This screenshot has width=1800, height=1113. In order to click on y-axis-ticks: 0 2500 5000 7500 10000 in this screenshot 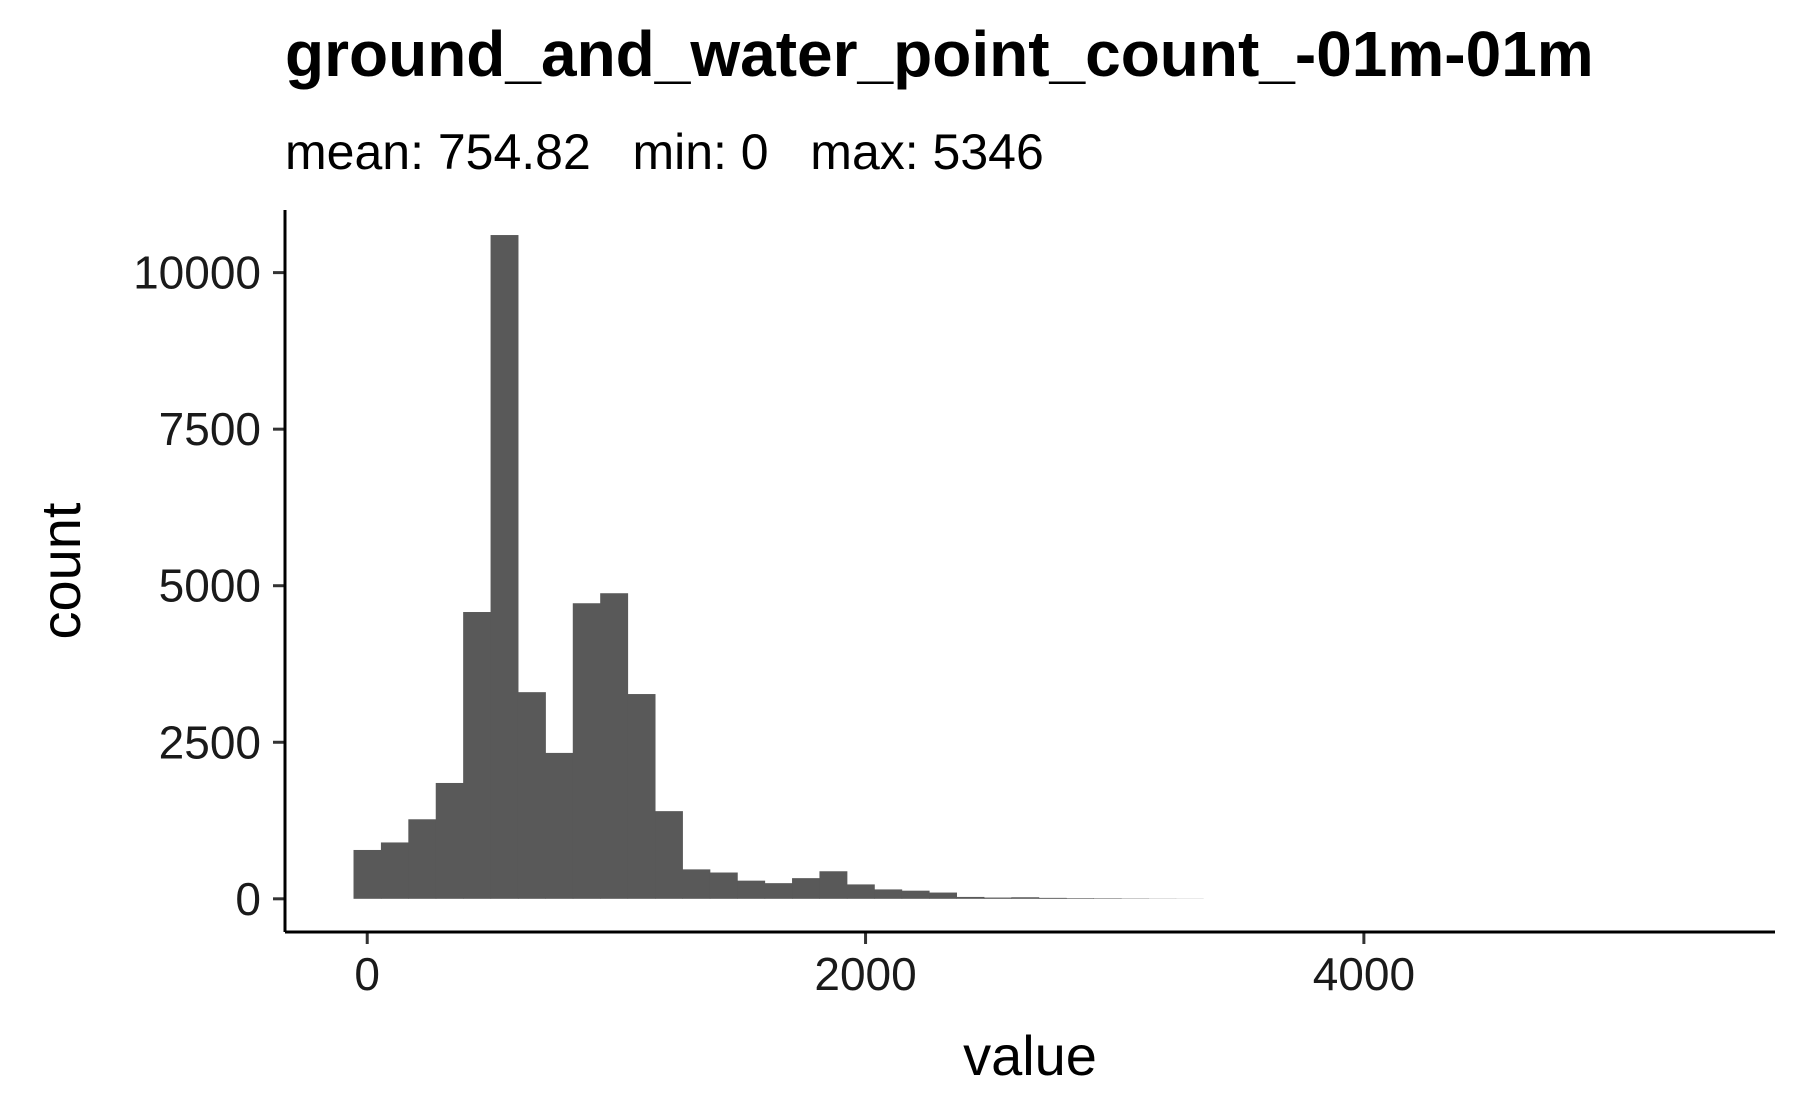, I will do `click(209, 586)`.